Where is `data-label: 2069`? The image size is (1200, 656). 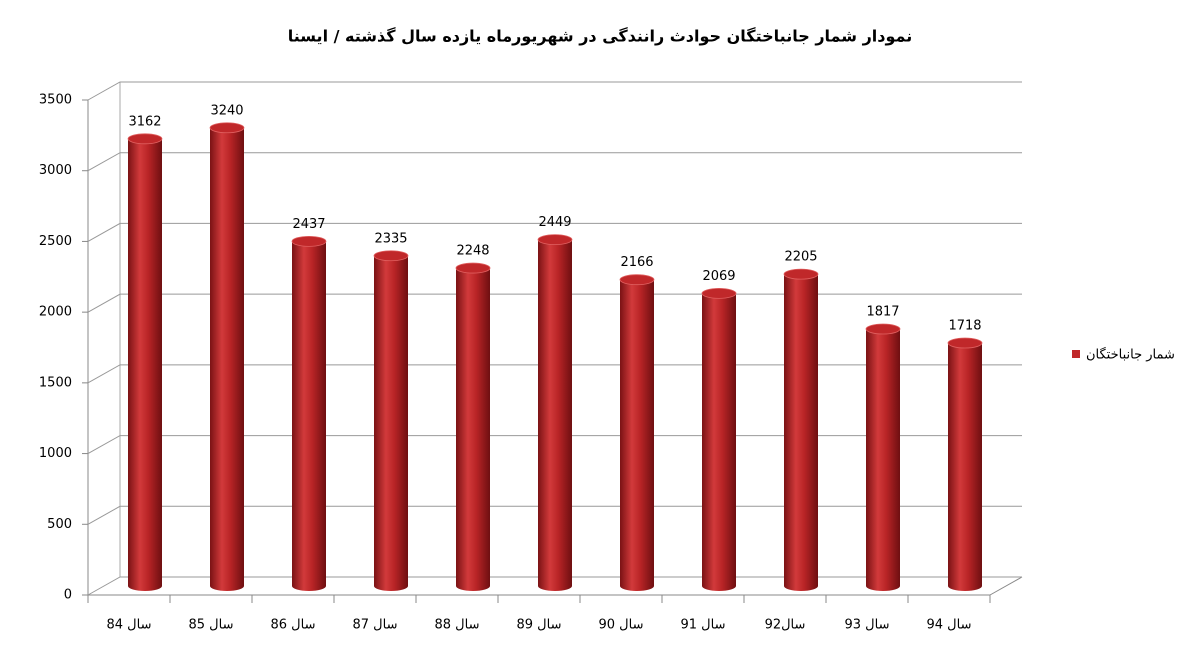
data-label: 2069 is located at coordinates (718, 276).